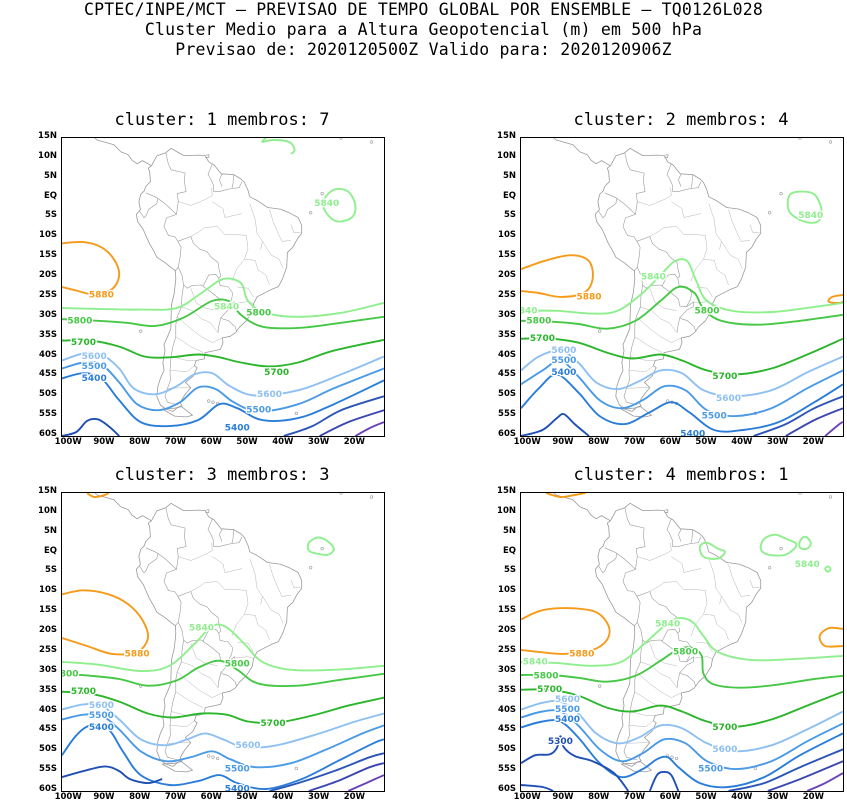  Describe the element at coordinates (48, 235) in the screenshot. I see `latitude-tick-label: 10S` at that location.